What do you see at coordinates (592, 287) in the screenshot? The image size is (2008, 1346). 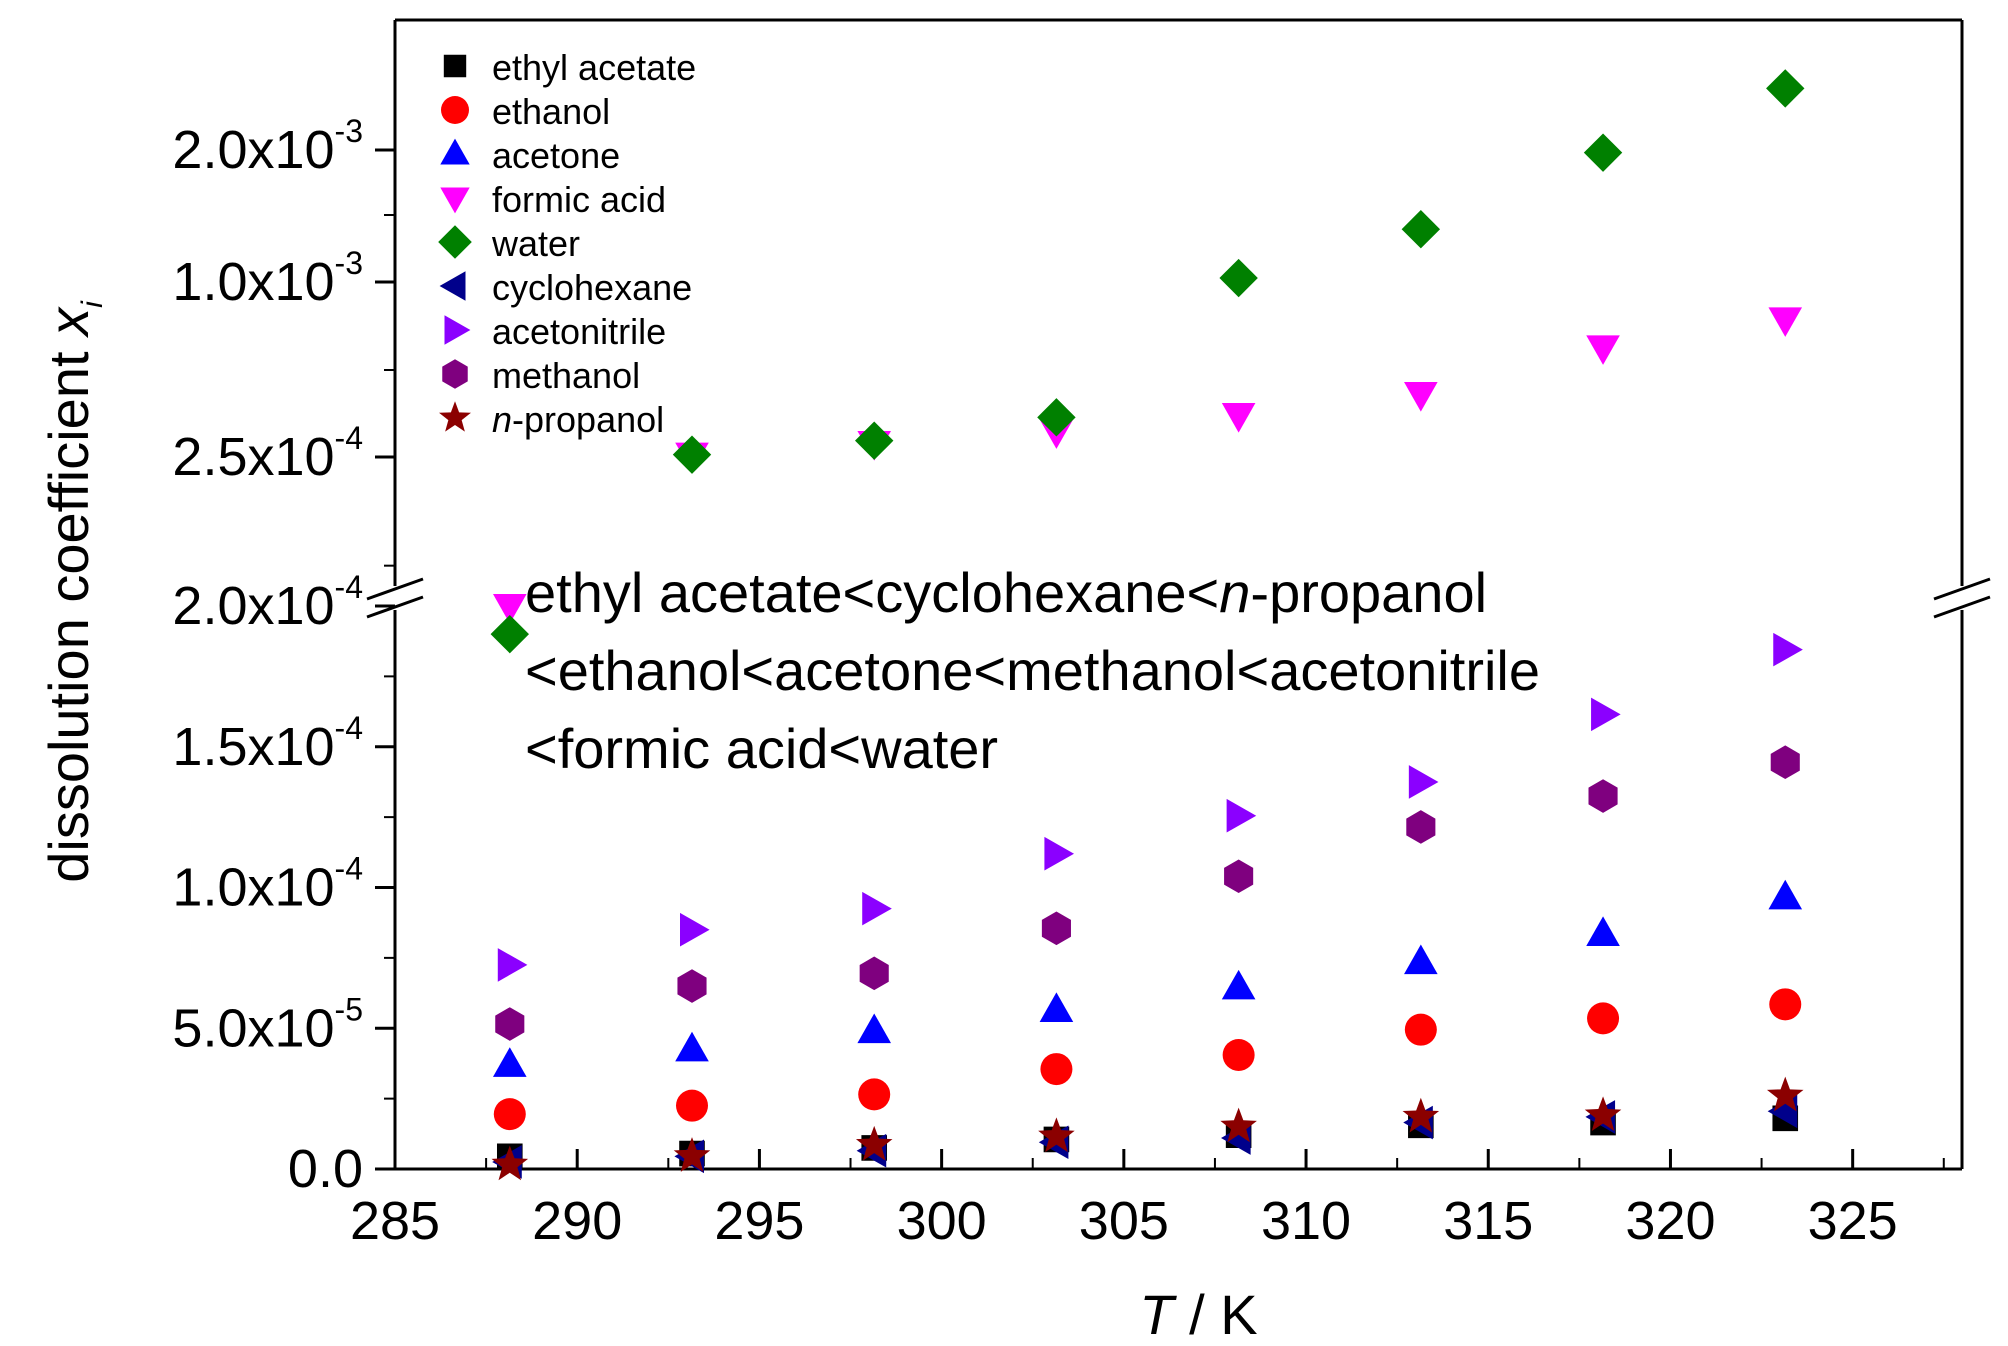 I see `legend-label: cyclohexane` at bounding box center [592, 287].